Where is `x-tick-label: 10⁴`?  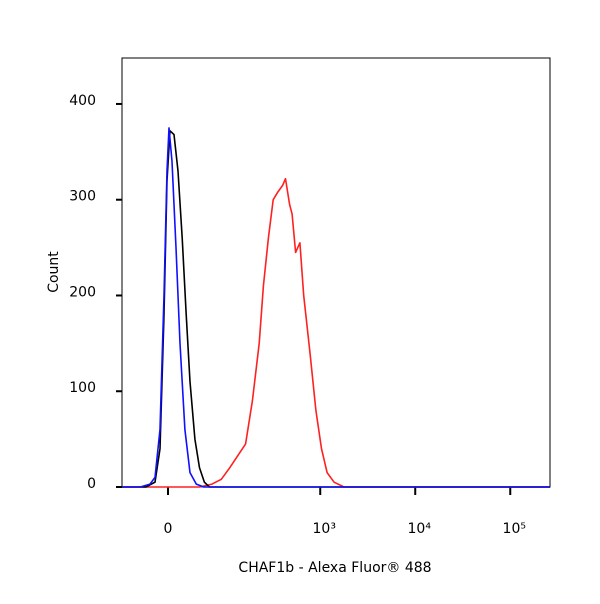
x-tick-label: 10⁴ is located at coordinates (420, 529).